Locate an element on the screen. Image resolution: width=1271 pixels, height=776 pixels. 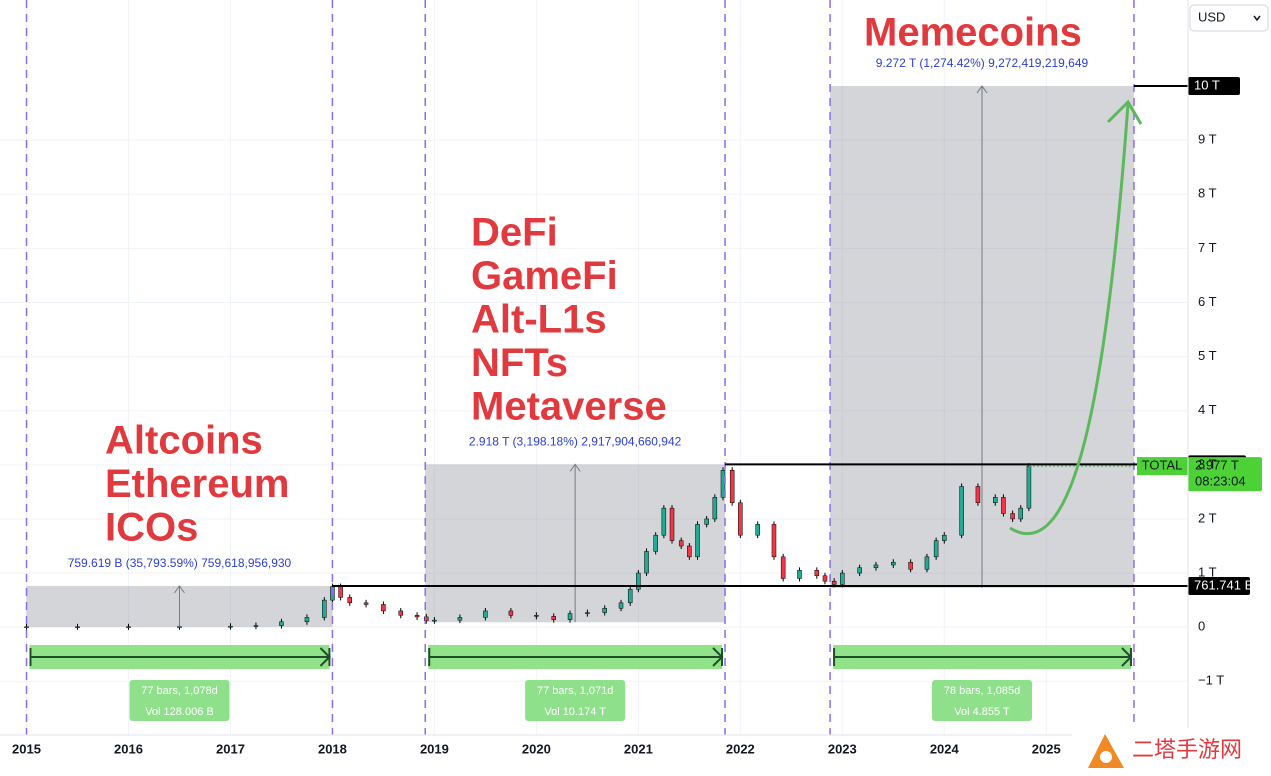
watermark: 二塔手游网 is located at coordinates (1171, 752).